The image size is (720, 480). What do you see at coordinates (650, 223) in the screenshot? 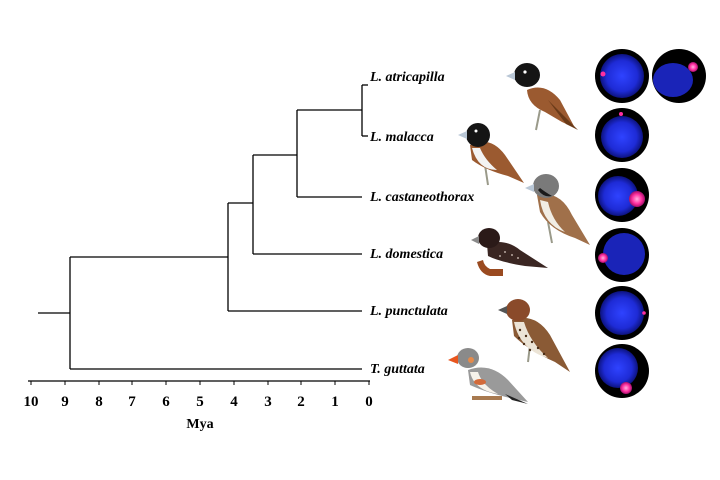
I see `micrograph-cells` at bounding box center [650, 223].